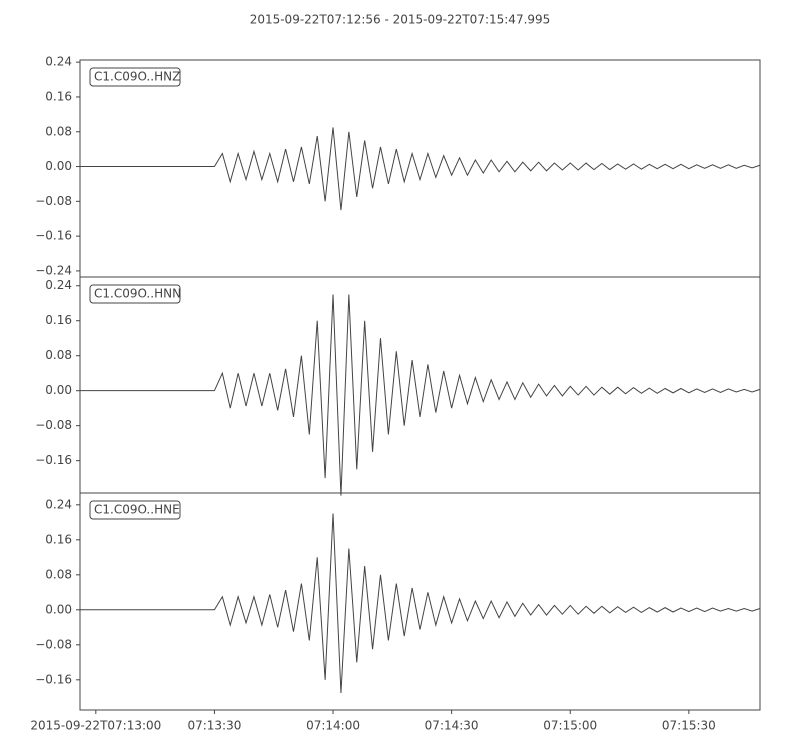 This screenshot has height=750, width=800. Describe the element at coordinates (137, 294) in the screenshot. I see `trace-label: C1.C09O..HNN` at that location.